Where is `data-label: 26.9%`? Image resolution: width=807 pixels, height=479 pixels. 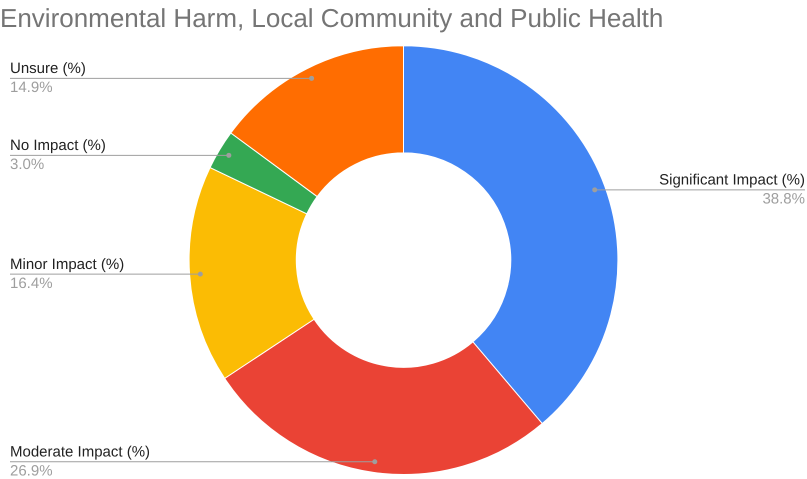 data-label: 26.9% is located at coordinates (31, 470).